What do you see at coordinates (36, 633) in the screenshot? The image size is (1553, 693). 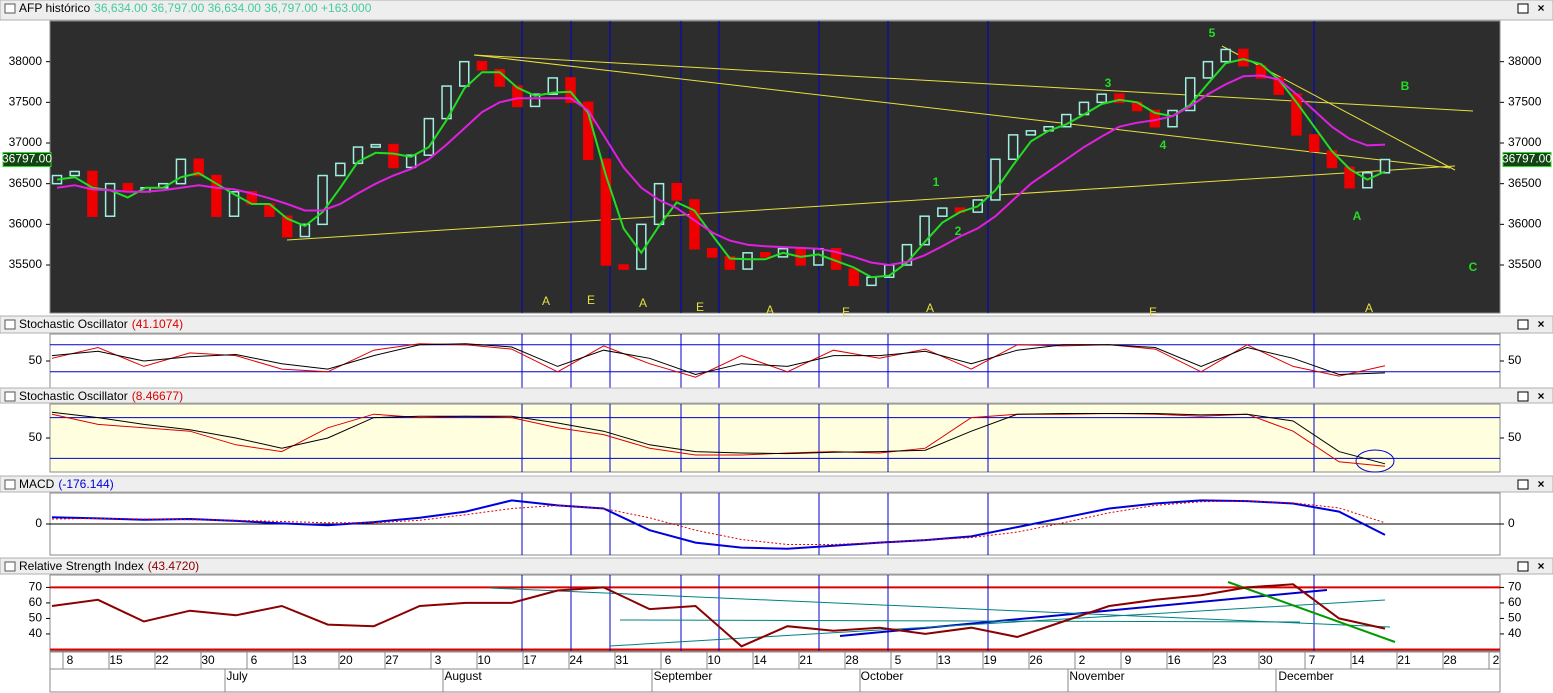 I see `y-tick-label: 40` at bounding box center [36, 633].